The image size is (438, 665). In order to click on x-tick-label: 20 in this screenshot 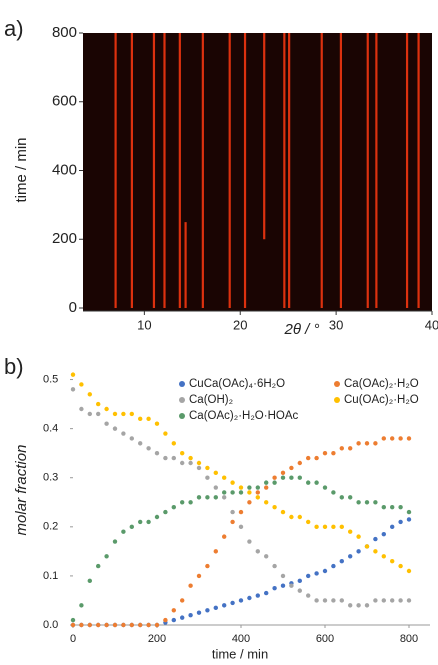, I will do `click(240, 324)`.